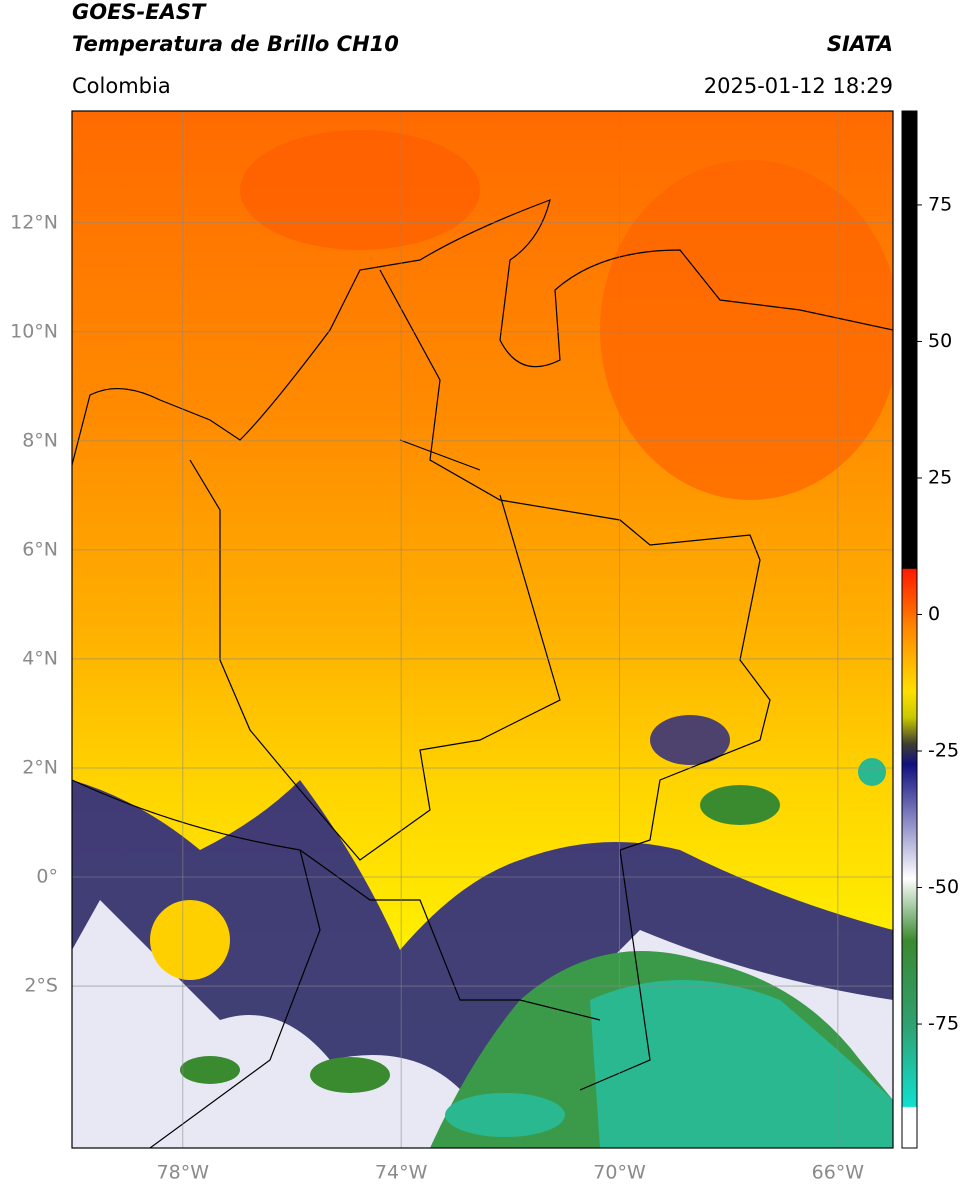  Describe the element at coordinates (47, 877) in the screenshot. I see `y-tick-label: 0°` at that location.